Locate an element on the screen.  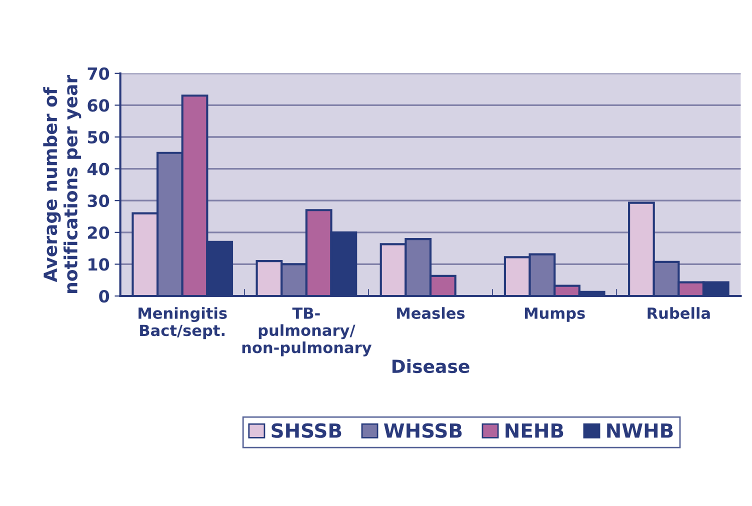
x-axis-title: Disease is located at coordinates (431, 366).